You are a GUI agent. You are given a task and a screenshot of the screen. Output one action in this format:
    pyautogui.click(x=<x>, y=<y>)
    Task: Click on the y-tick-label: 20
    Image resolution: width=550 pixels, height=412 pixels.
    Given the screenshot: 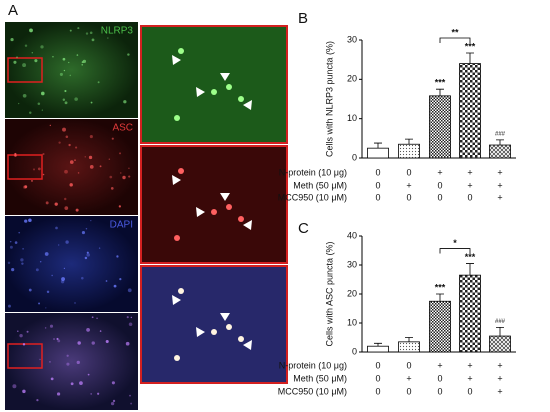 What is the action you would take?
    pyautogui.click(x=352, y=79)
    